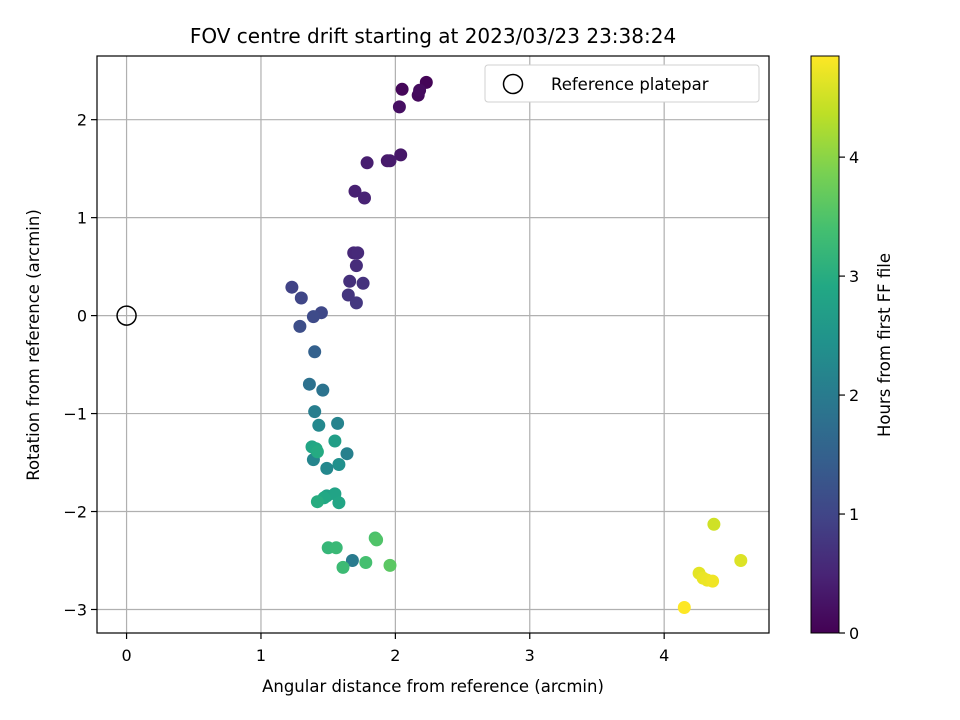 This screenshot has width=960, height=720. I want to click on colorbar-tick-label: 1, so click(854, 514).